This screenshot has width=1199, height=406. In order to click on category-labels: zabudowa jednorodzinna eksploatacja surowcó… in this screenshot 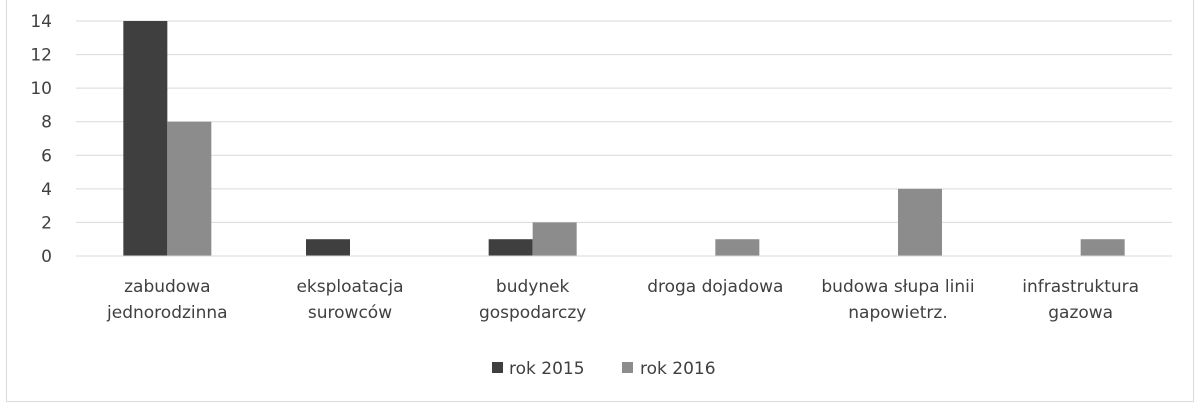, I will do `click(622, 300)`.